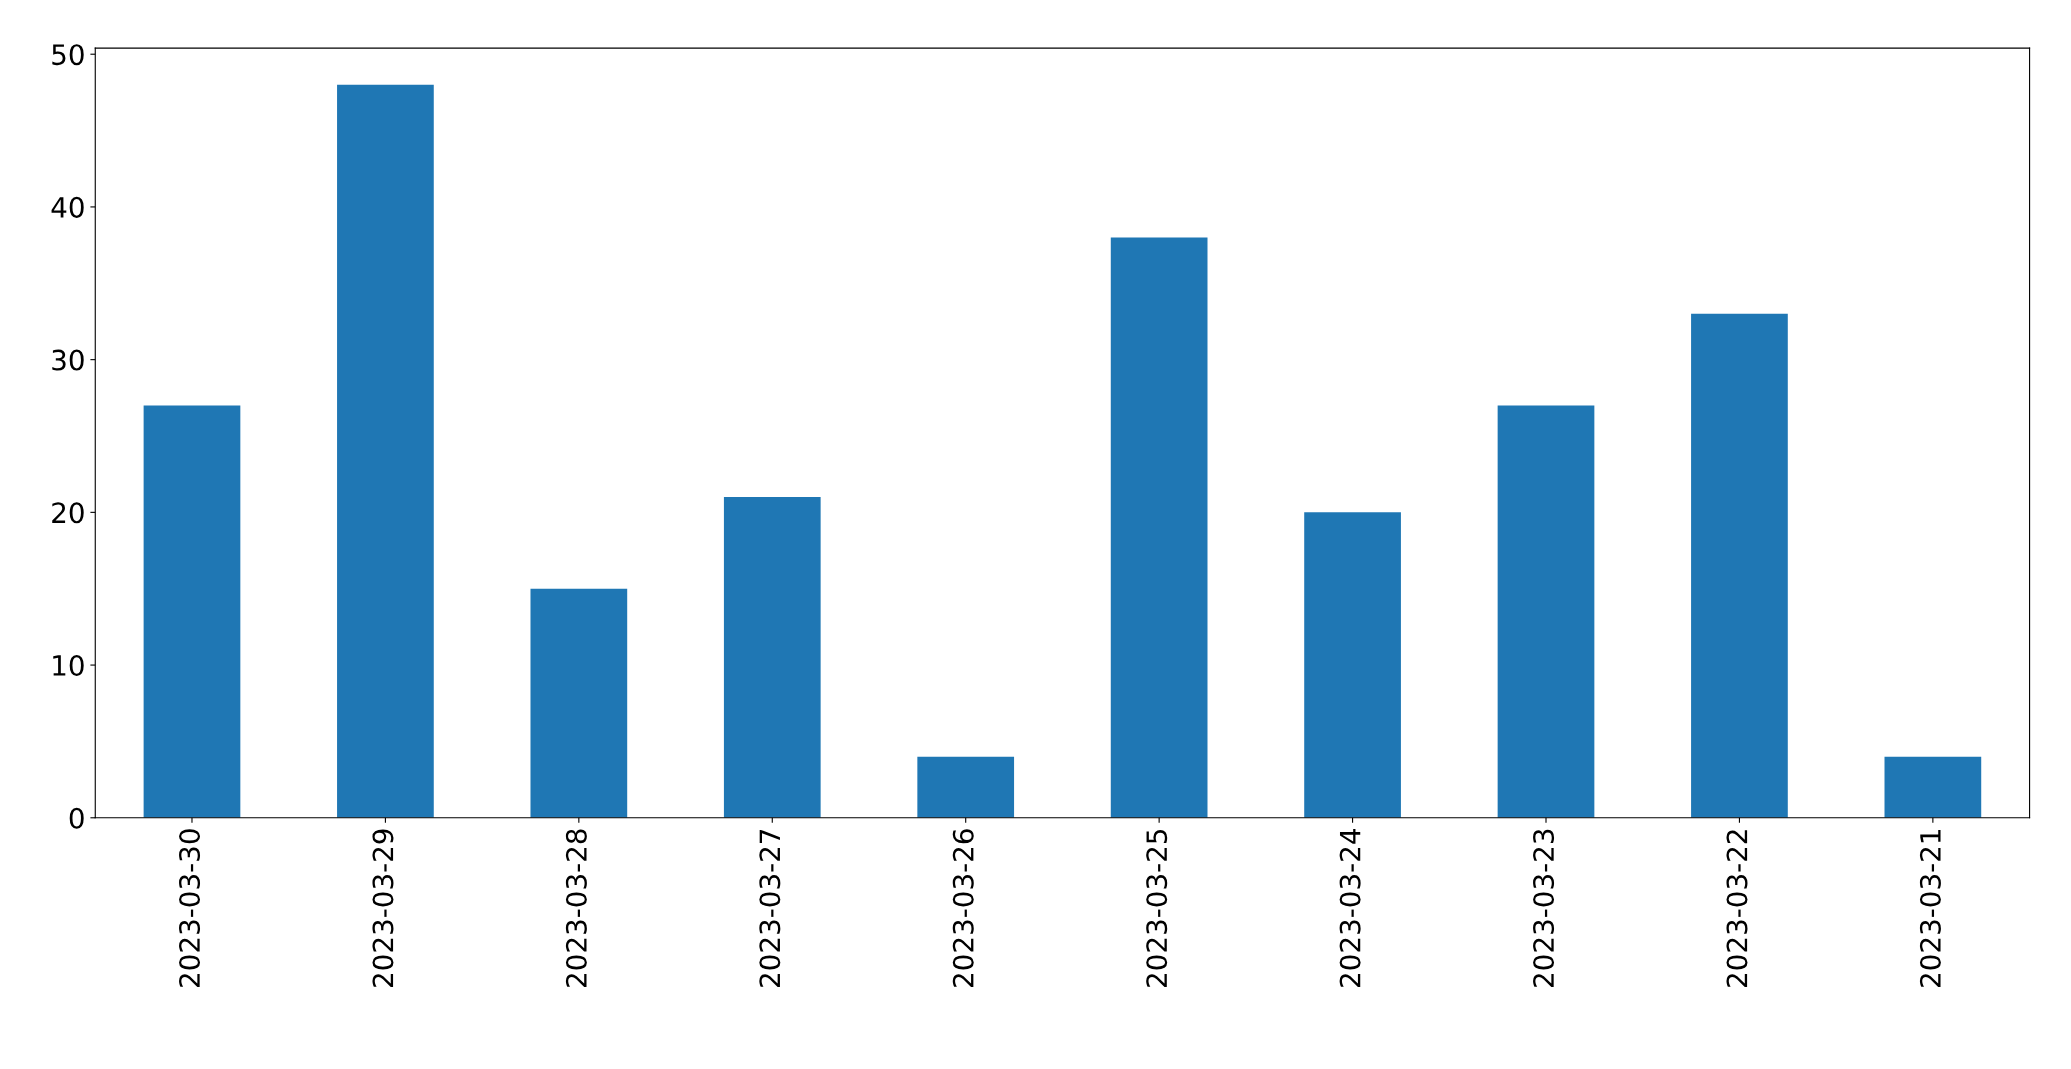 The image size is (2071, 1069). I want to click on x-tick-label: 2023-03-25, so click(1157, 908).